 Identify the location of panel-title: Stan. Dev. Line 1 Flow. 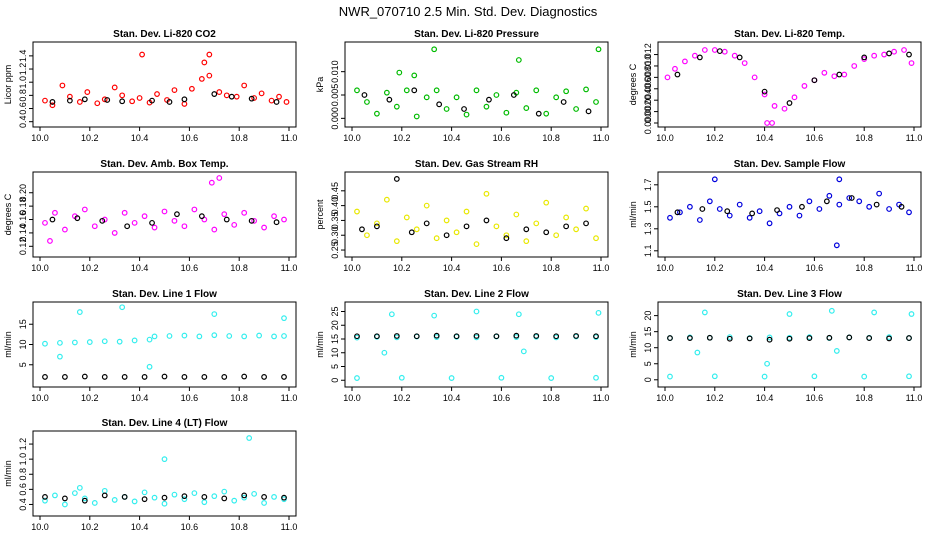
(164, 294).